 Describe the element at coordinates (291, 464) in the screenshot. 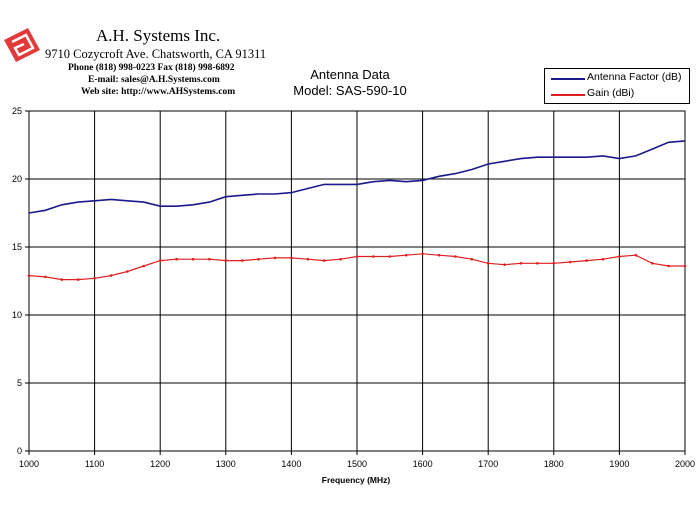

I see `x-tick-label: 1400` at that location.